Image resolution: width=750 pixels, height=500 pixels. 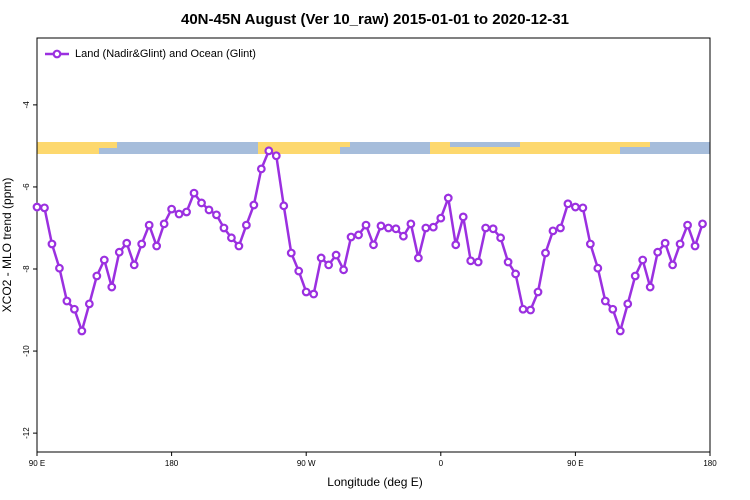 What do you see at coordinates (26, 105) in the screenshot?
I see `y-tick-label: -4` at bounding box center [26, 105].